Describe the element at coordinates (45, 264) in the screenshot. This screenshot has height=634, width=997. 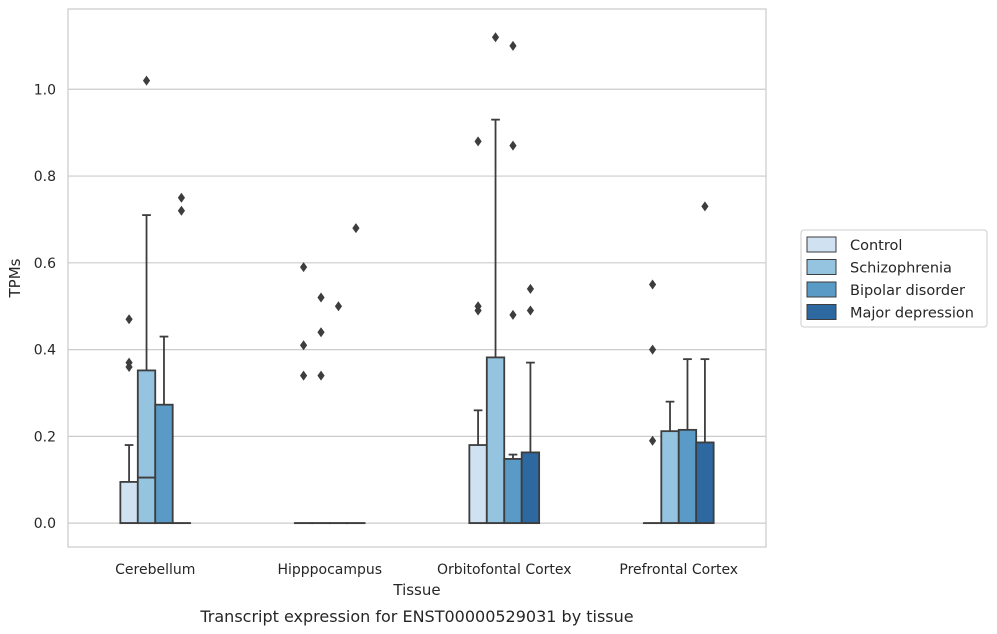
I see `y-tick-label: 0.6` at that location.